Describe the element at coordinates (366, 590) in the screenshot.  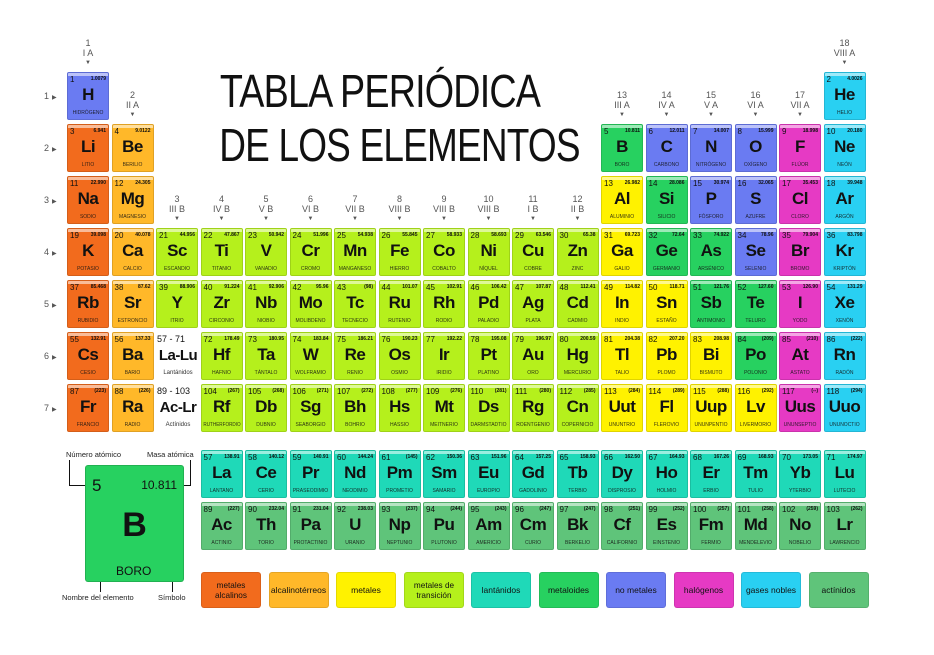
I see `legend-mt: metales` at that location.